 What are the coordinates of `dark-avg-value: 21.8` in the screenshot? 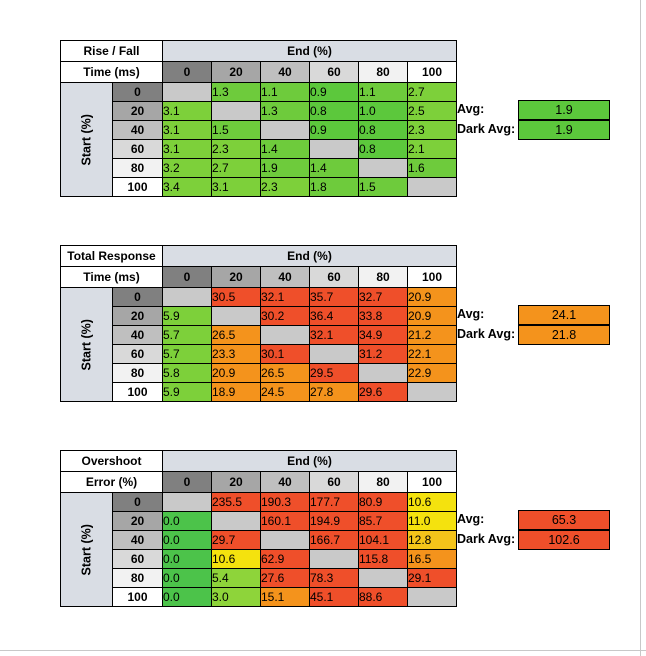 It's located at (564, 335).